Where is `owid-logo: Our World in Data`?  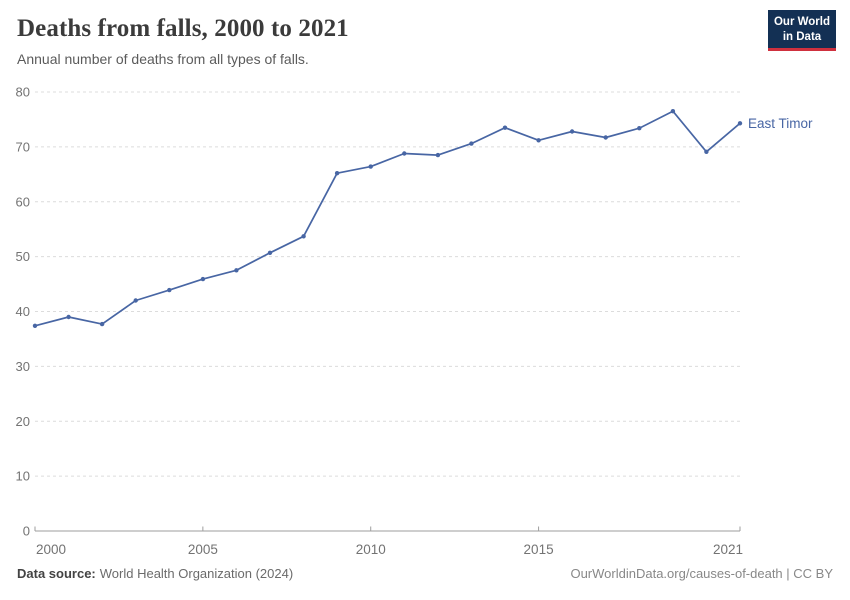 owid-logo: Our World in Data is located at coordinates (802, 31).